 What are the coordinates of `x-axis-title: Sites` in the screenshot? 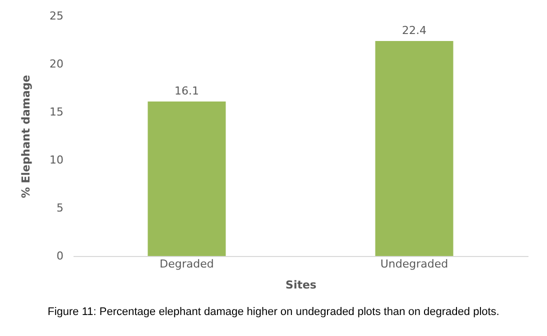 It's located at (301, 285).